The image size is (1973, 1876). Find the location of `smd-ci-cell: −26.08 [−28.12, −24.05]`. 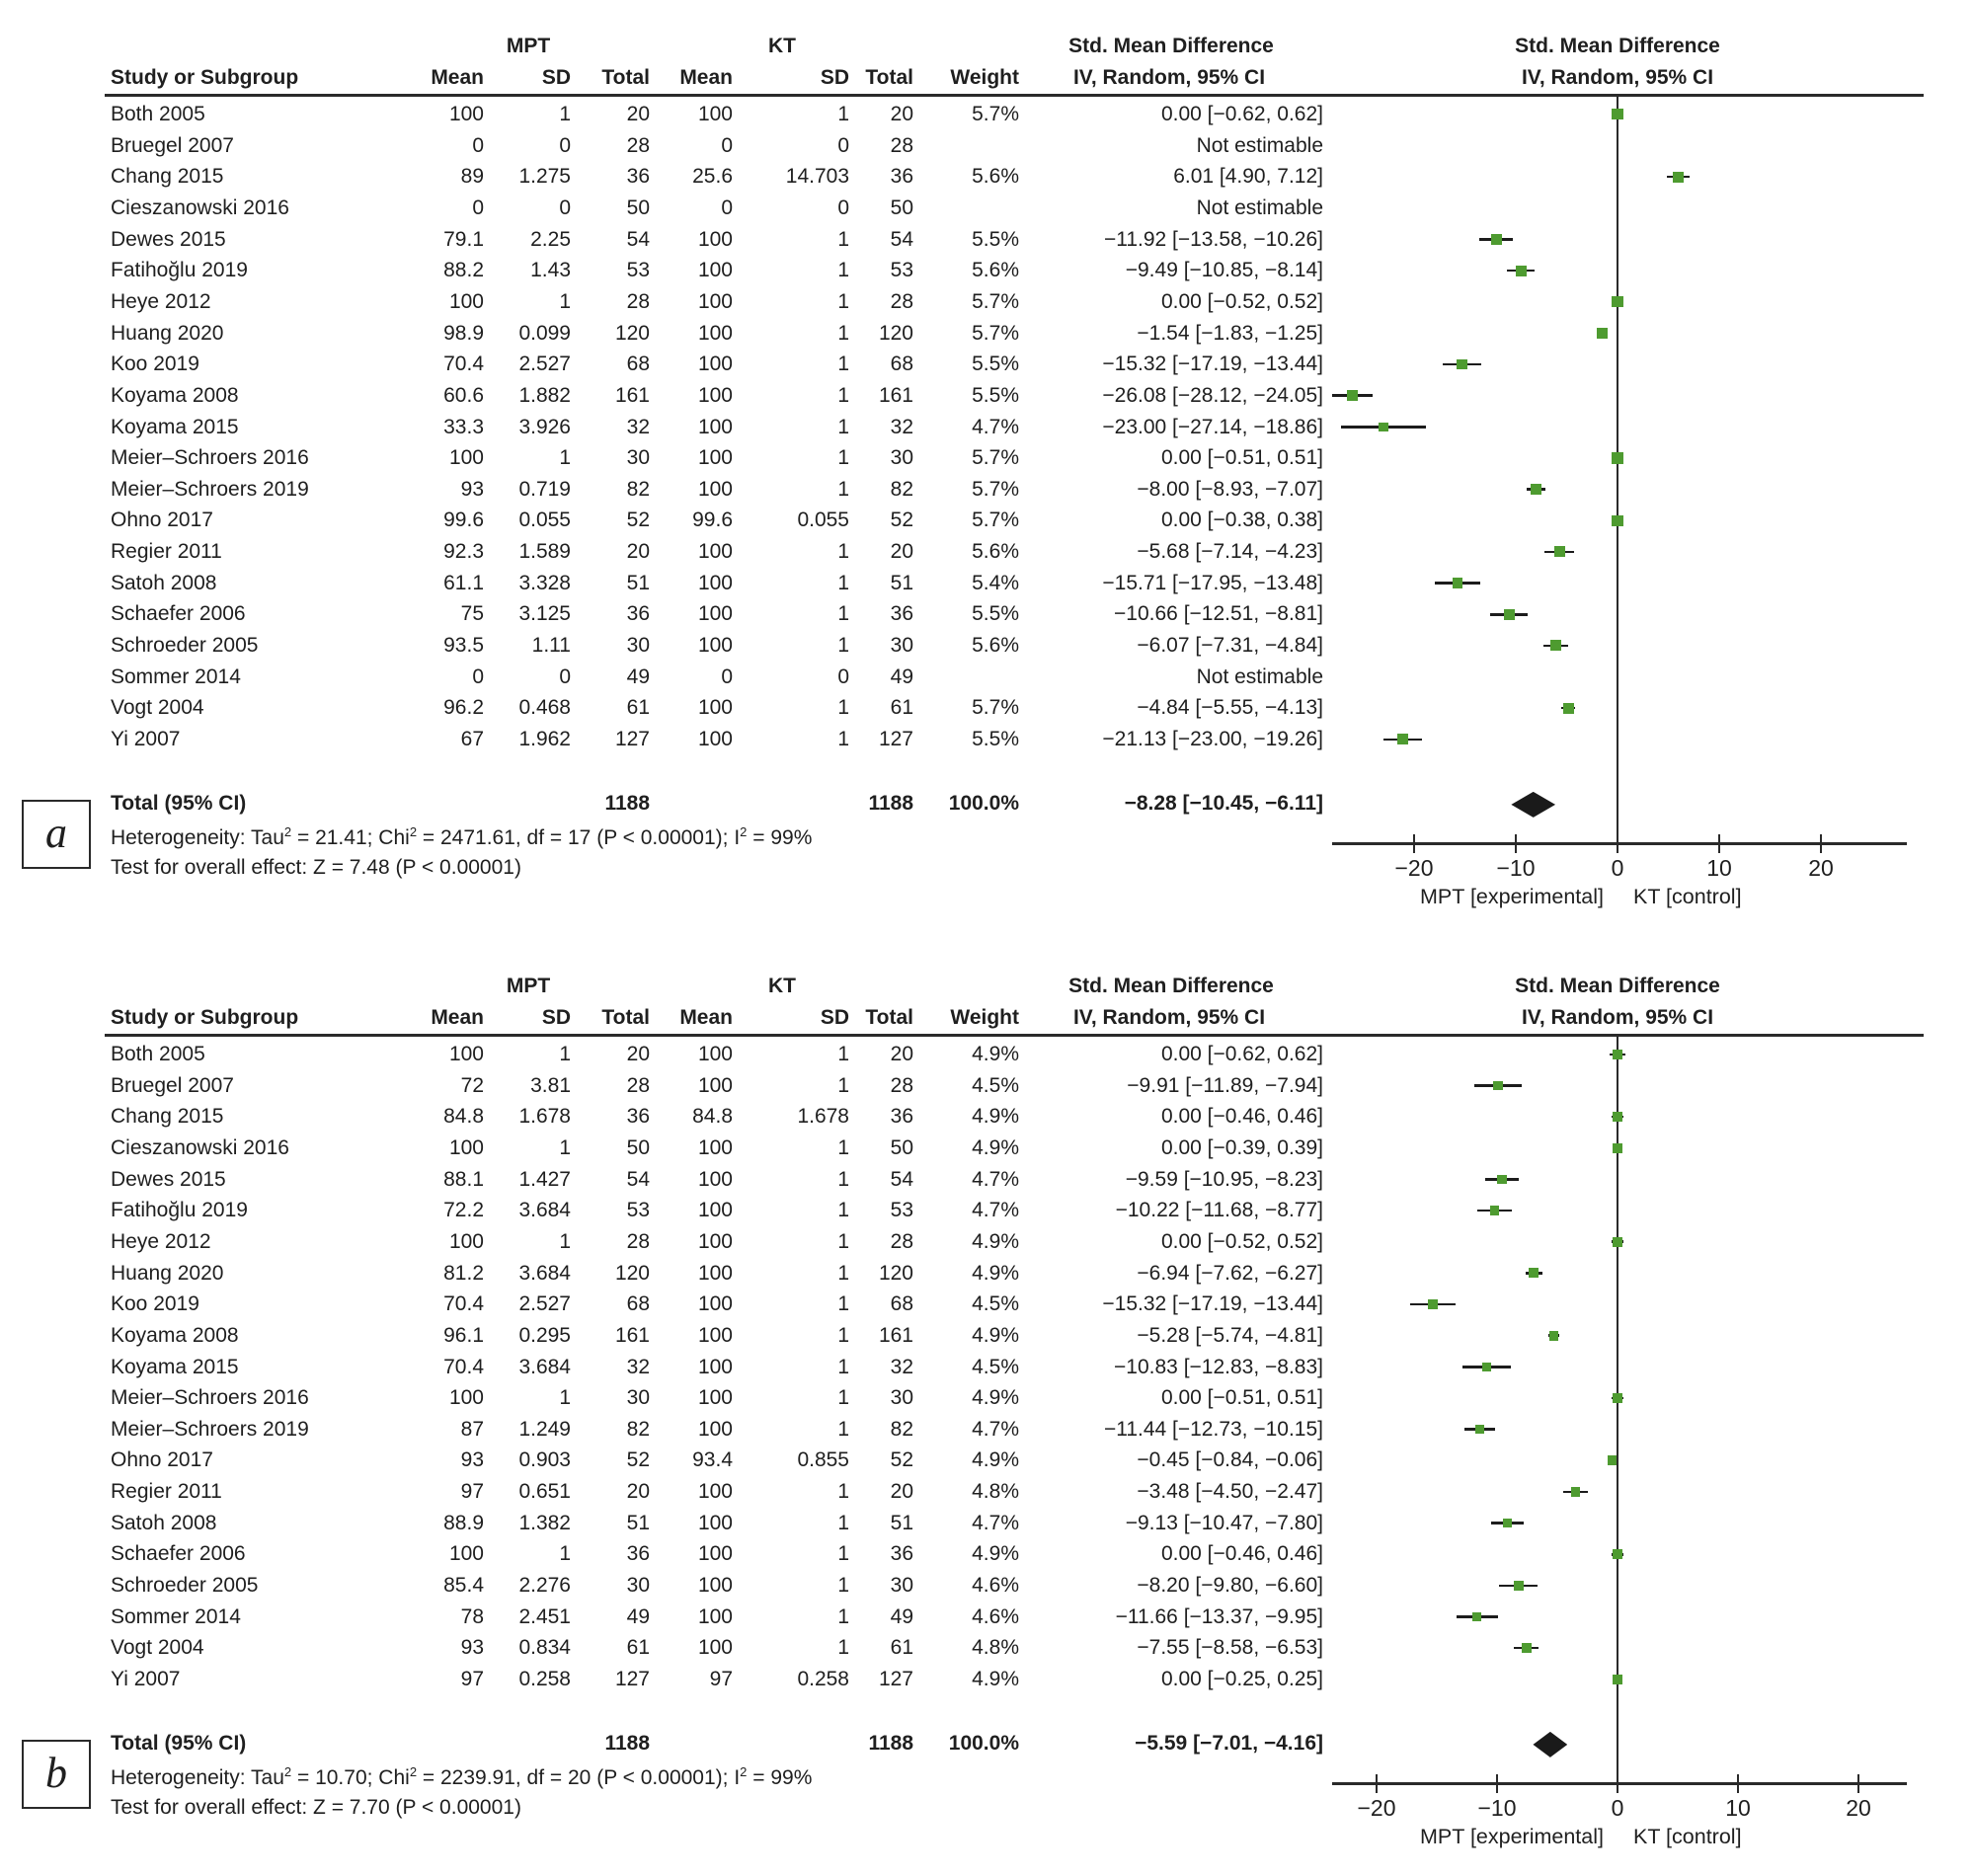

smd-ci-cell: −26.08 [−28.12, −24.05] is located at coordinates (1212, 395).